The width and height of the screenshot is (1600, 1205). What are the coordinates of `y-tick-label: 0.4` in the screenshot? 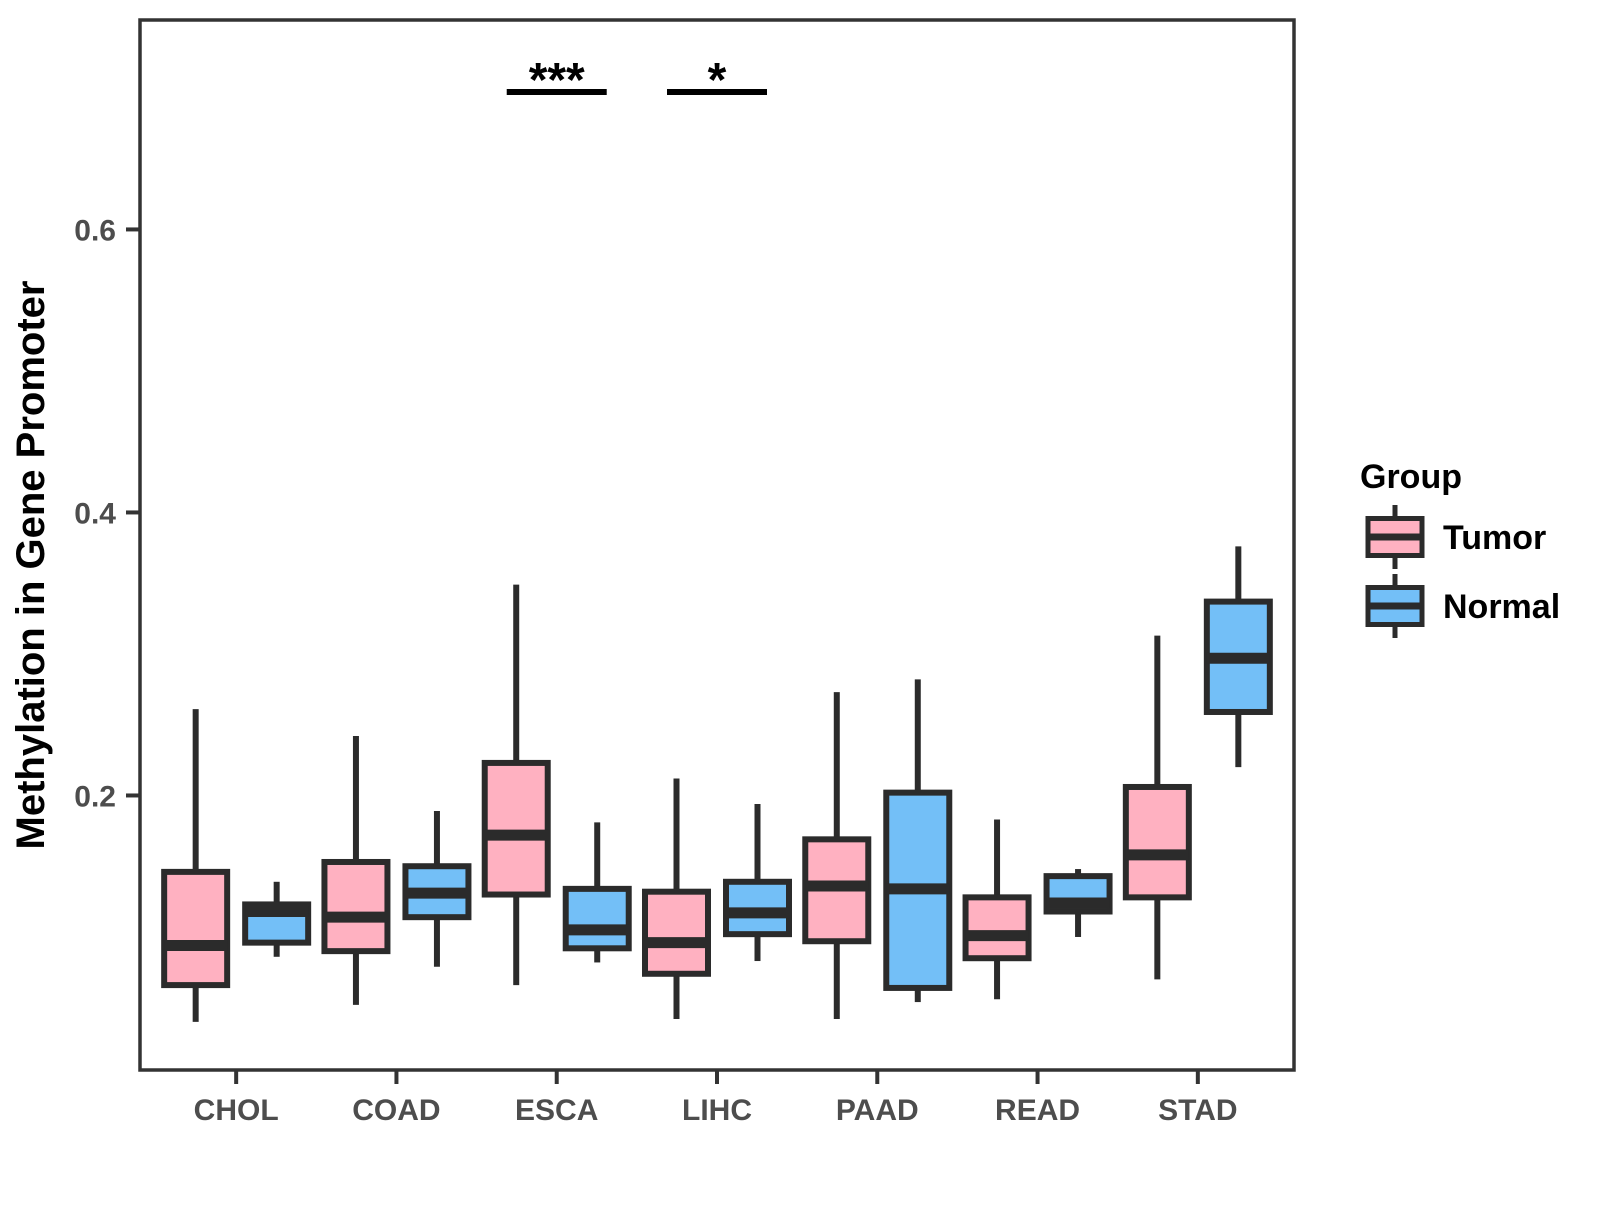 It's located at (95, 513).